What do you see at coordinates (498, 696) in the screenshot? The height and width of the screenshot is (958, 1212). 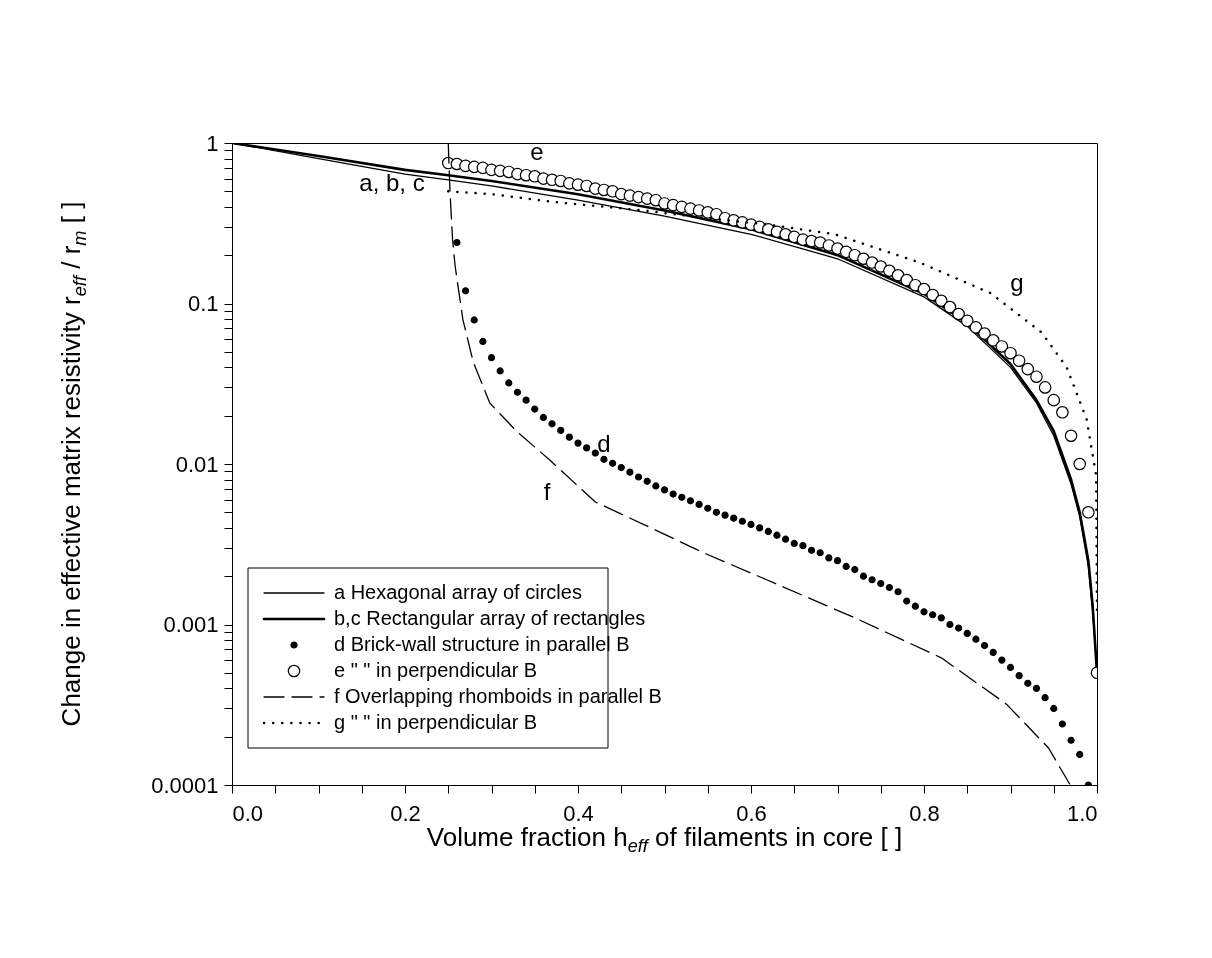 I see `legend-label: f Overlapping rhomboids in parallel B` at bounding box center [498, 696].